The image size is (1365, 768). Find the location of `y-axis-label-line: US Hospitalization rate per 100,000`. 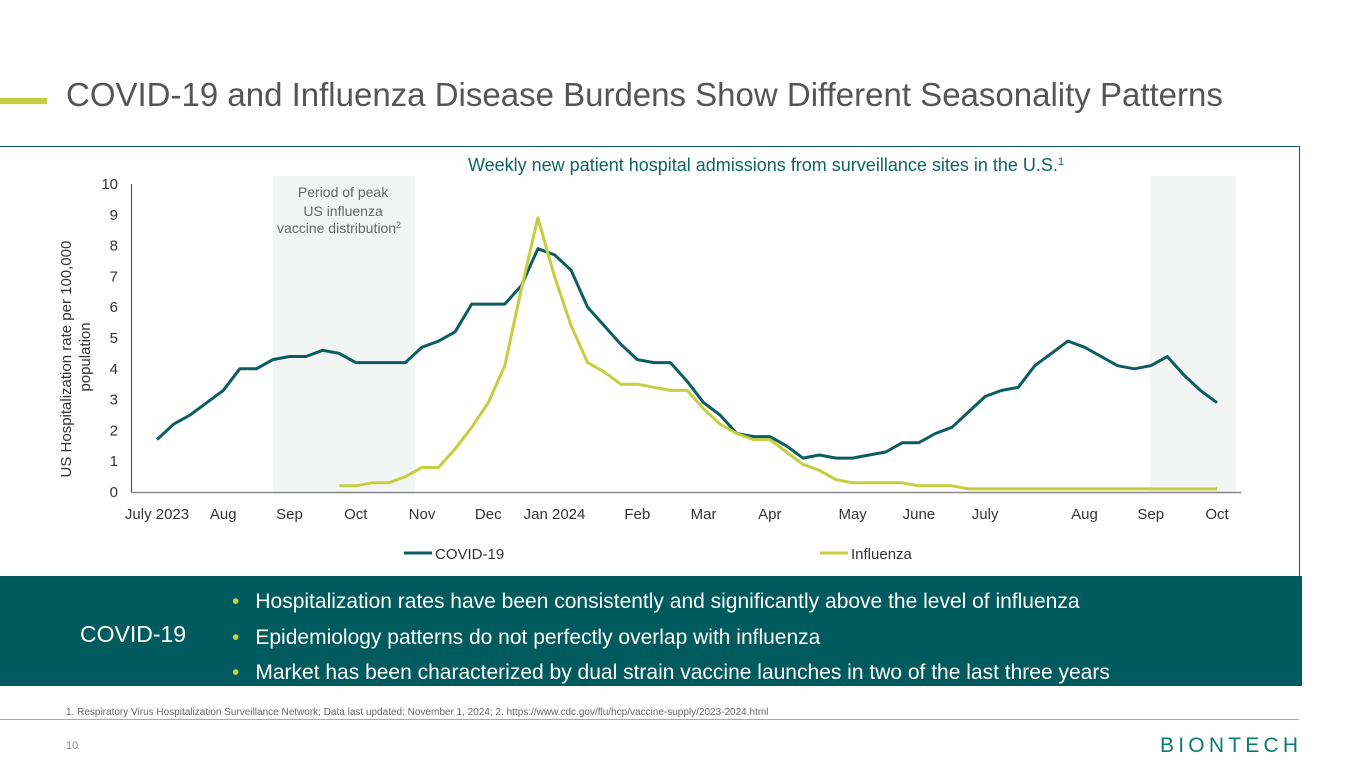

y-axis-label-line: US Hospitalization rate per 100,000 is located at coordinates (66, 359).